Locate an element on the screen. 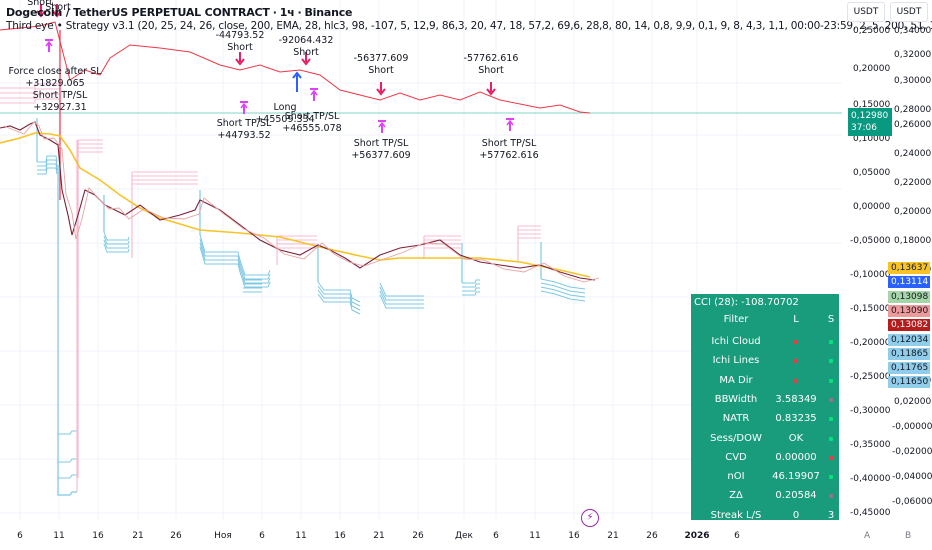 The height and width of the screenshot is (550, 932). axis-a-label: 0,00000 is located at coordinates (872, 207).